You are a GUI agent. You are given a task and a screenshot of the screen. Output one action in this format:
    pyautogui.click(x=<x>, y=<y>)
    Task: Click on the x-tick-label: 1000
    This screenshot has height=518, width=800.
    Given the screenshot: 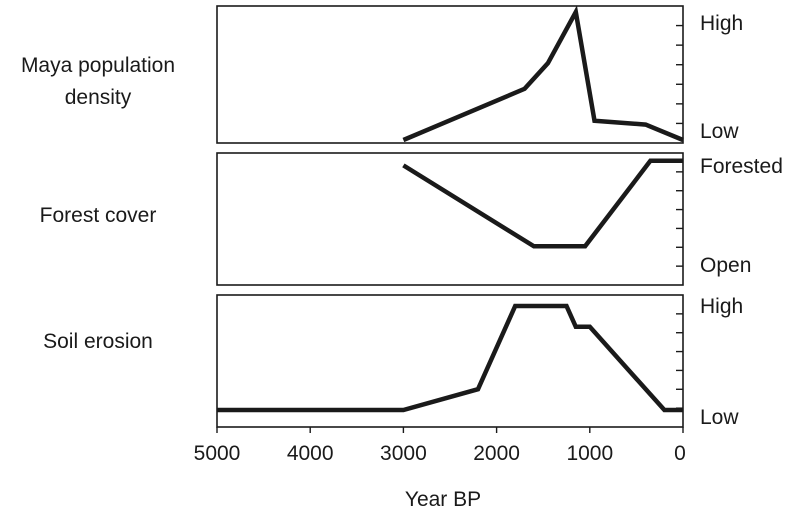 What is the action you would take?
    pyautogui.click(x=589, y=453)
    